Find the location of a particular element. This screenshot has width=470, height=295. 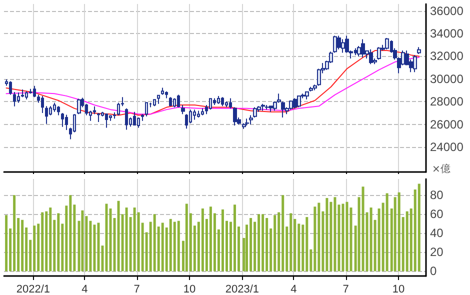

y-tick-label: 80 is located at coordinates (437, 195).